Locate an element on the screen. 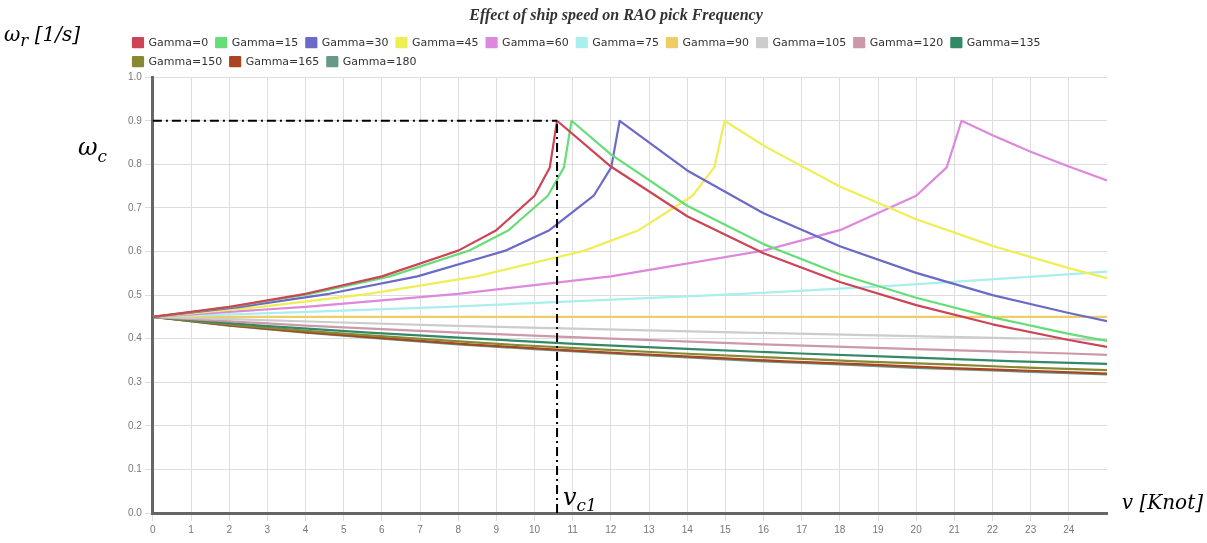  x-axis-title: v [Knot] is located at coordinates (1162, 502).